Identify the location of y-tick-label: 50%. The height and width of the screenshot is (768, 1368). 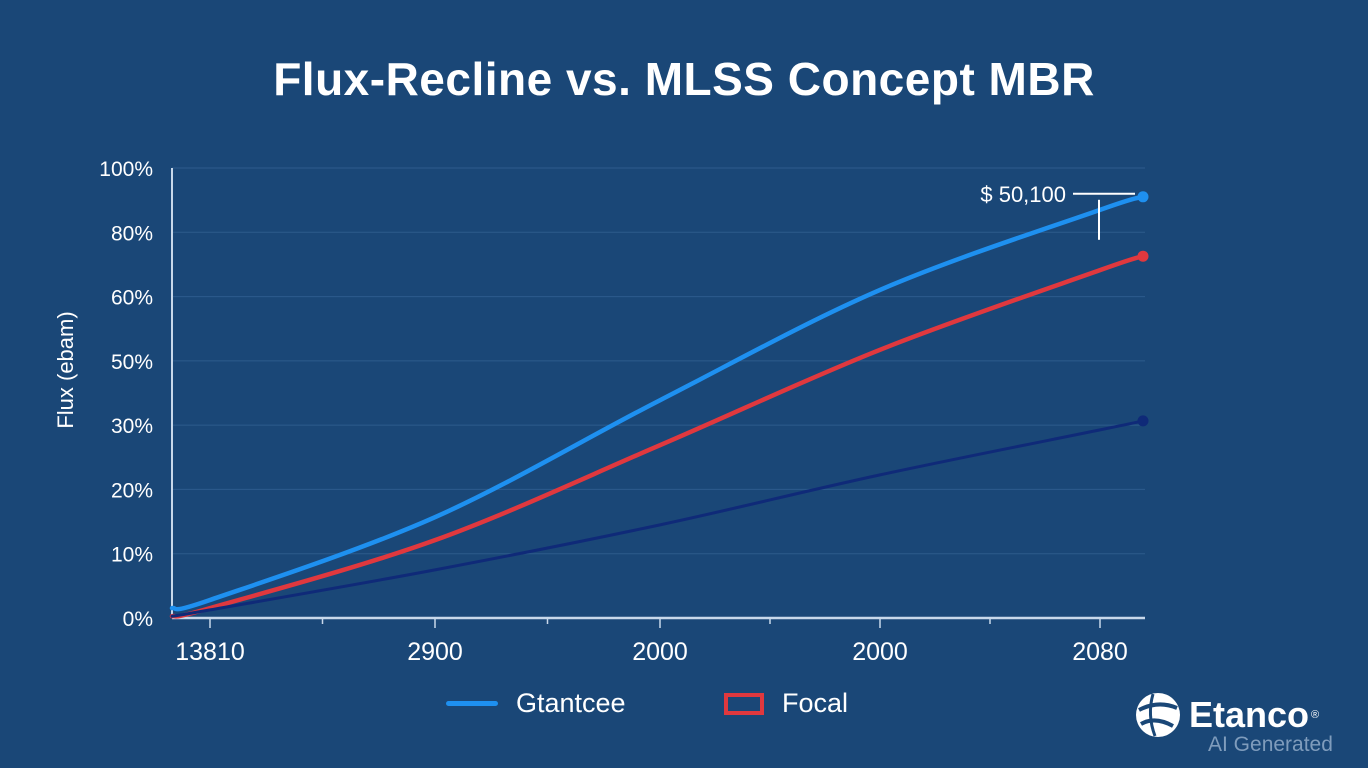
(132, 362).